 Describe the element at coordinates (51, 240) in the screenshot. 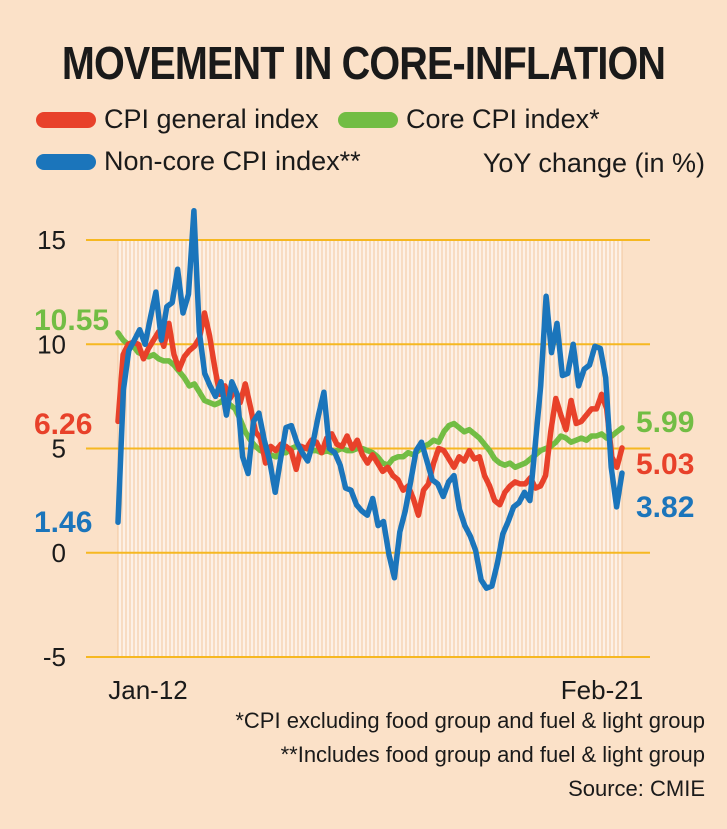

I see `y-tick-label: 15` at that location.